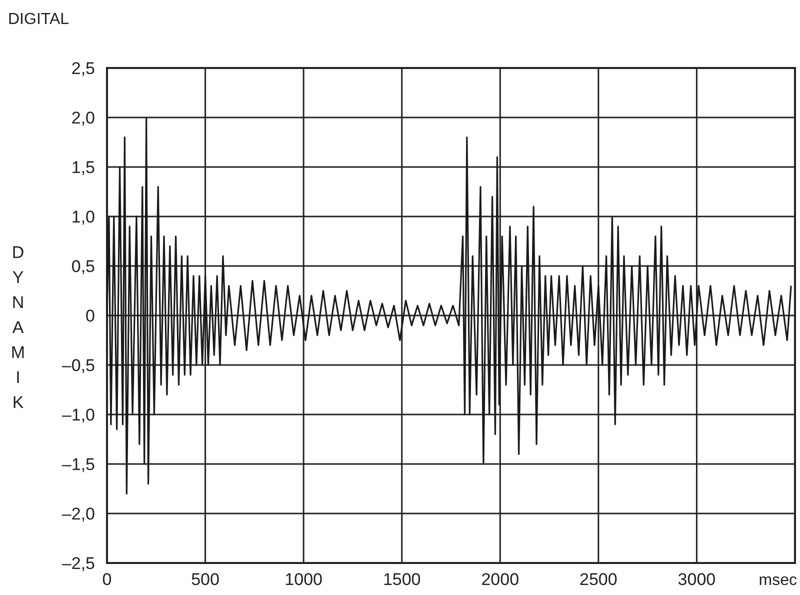 The width and height of the screenshot is (800, 595). What do you see at coordinates (777, 580) in the screenshot?
I see `x-axis-title: msec` at bounding box center [777, 580].